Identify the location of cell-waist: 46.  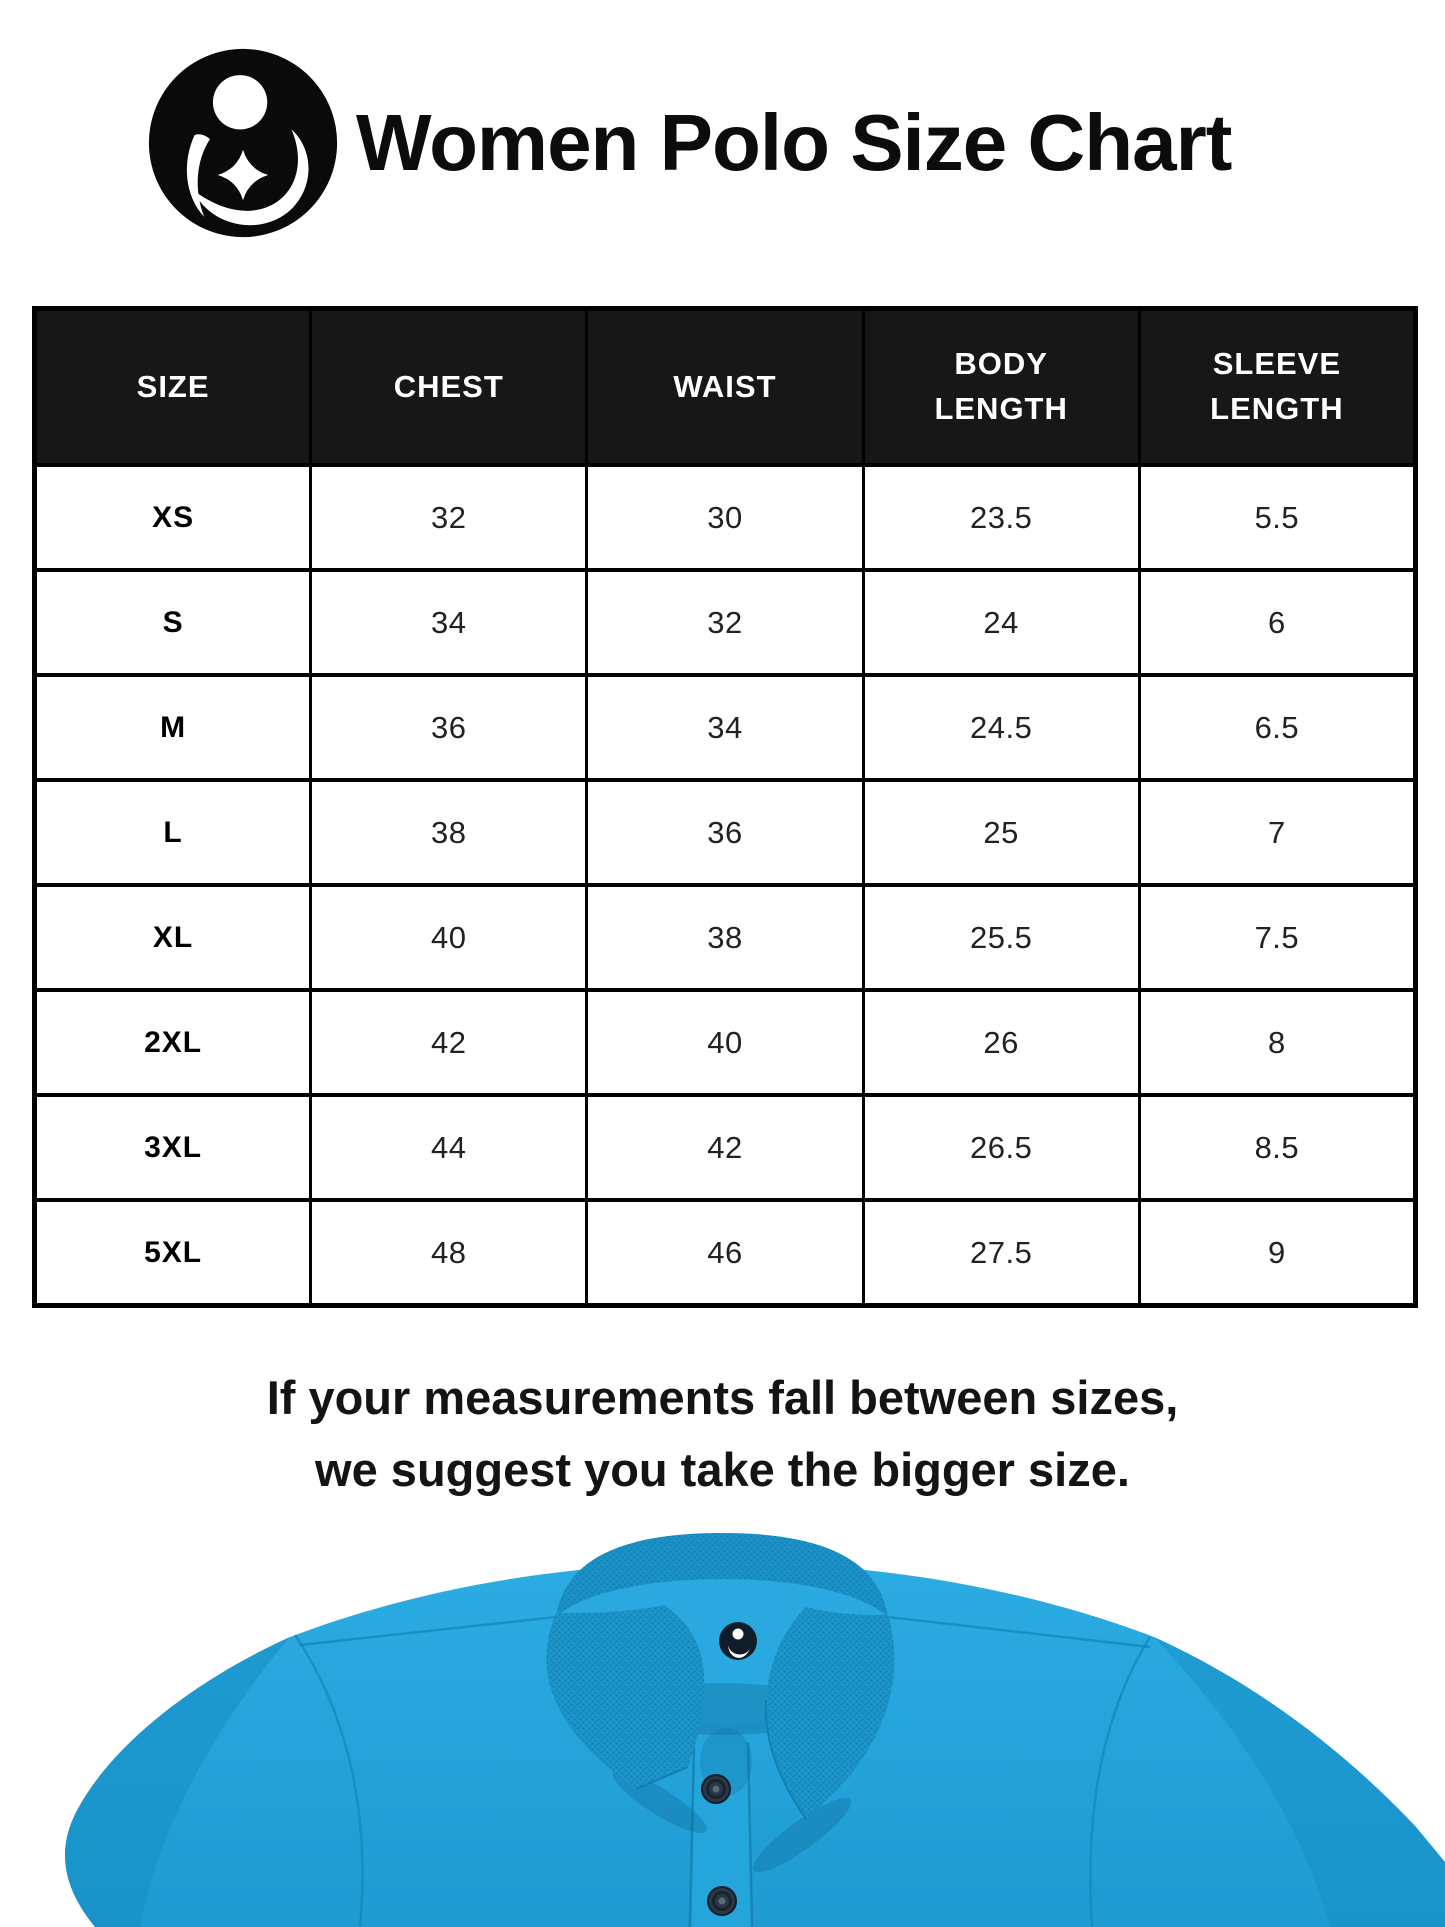
(725, 1253).